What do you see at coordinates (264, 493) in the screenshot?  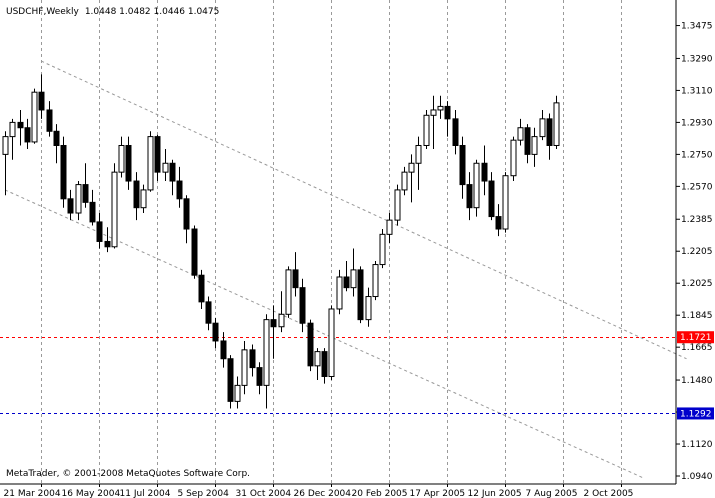 I see `x-tick-label: 31 Oct 2004` at bounding box center [264, 493].